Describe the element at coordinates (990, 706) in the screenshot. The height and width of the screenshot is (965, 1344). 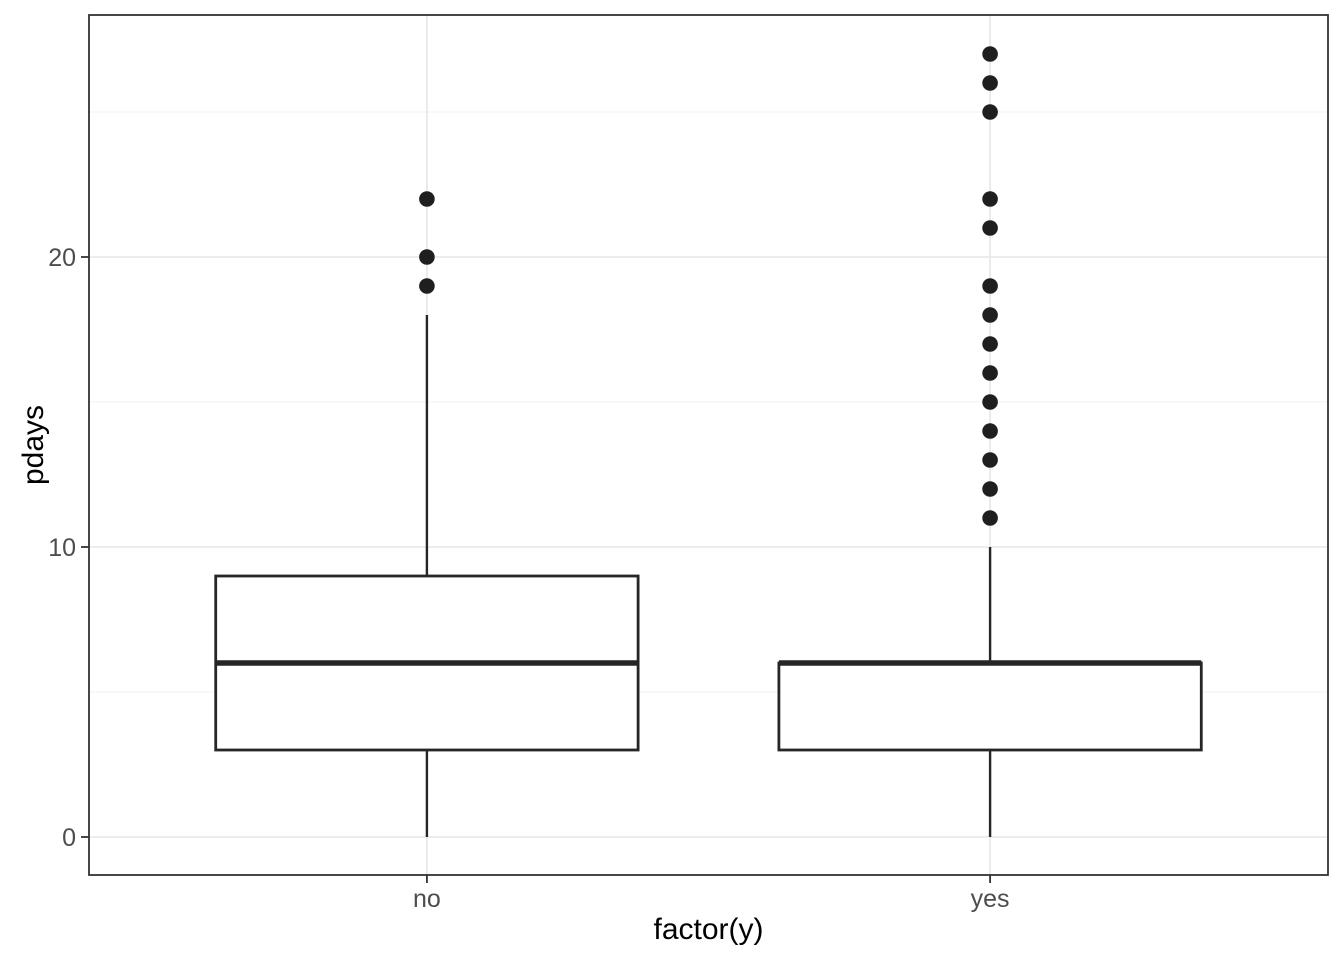
I see `box-yes` at that location.